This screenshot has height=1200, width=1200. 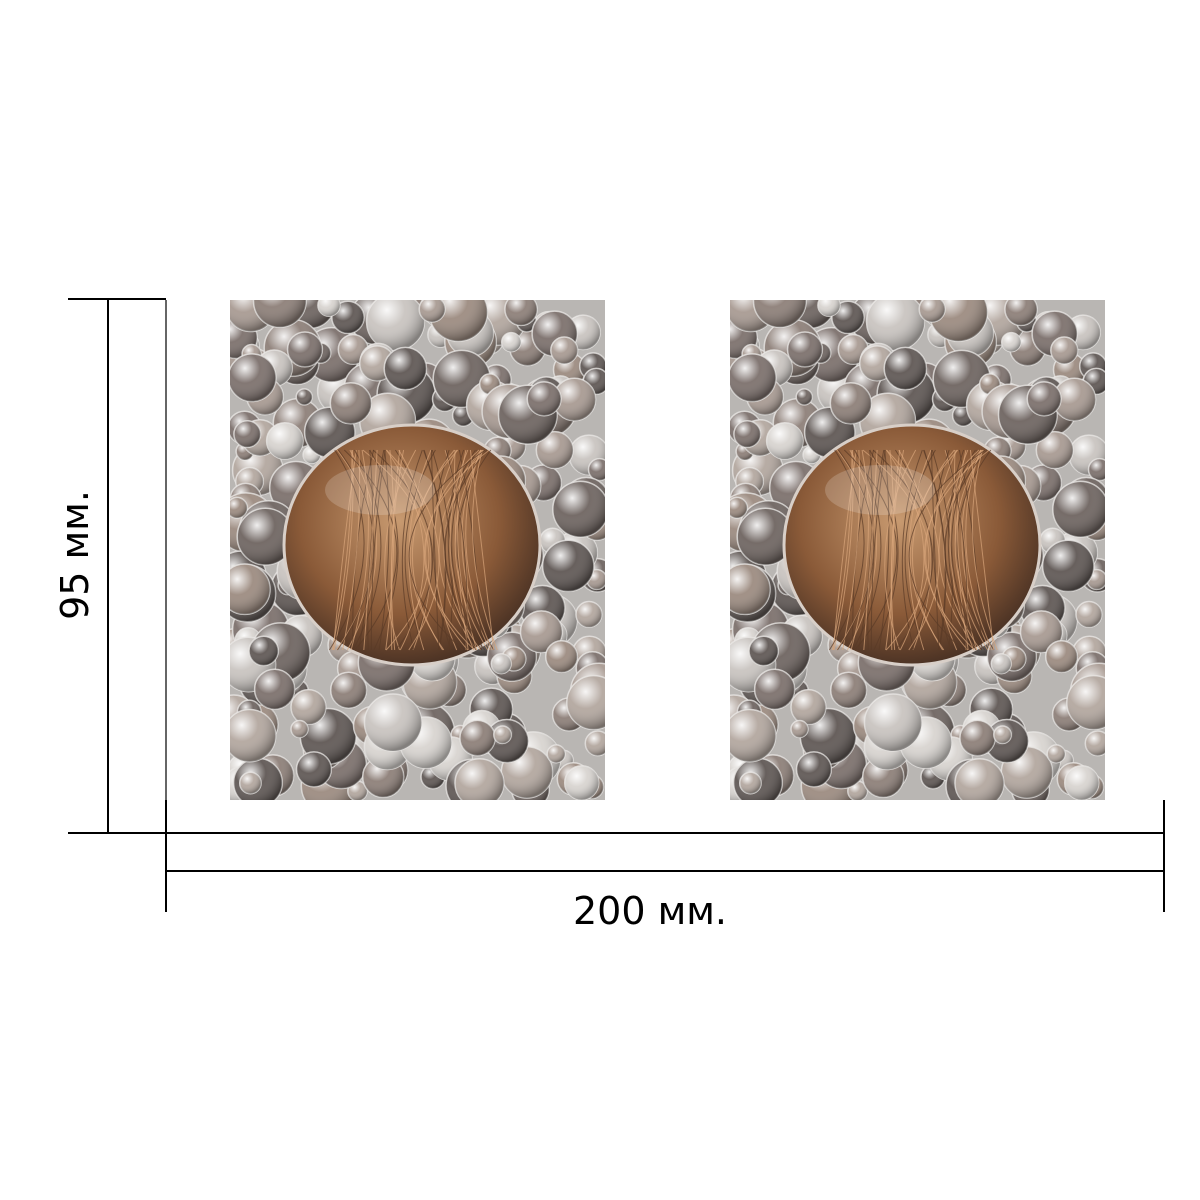 I want to click on height-dimension-label: 95 мм., so click(x=75, y=555).